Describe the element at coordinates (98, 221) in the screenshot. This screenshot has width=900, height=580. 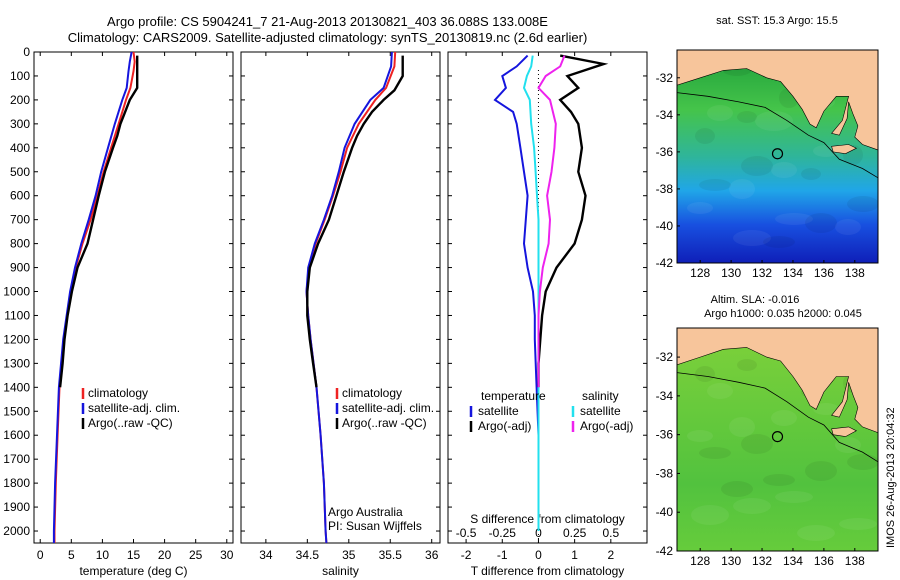
I see `temperature-argo-raw-qc--line` at that location.